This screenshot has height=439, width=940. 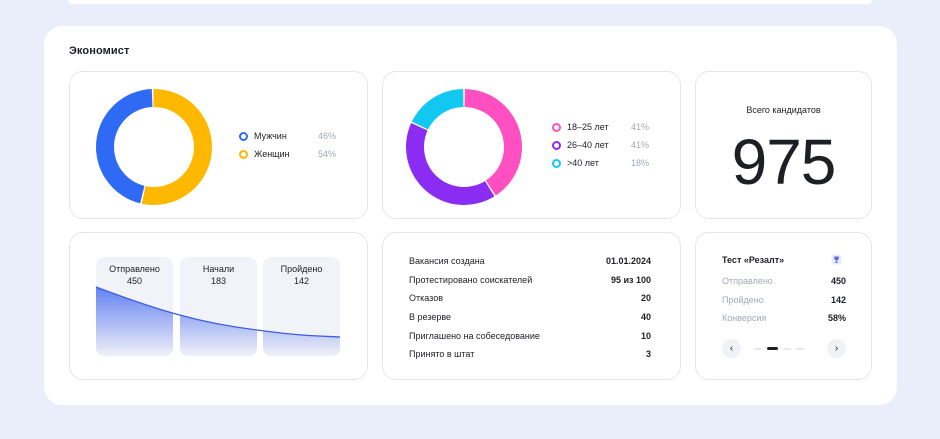 What do you see at coordinates (836, 261) in the screenshot?
I see `trophy-icon` at bounding box center [836, 261].